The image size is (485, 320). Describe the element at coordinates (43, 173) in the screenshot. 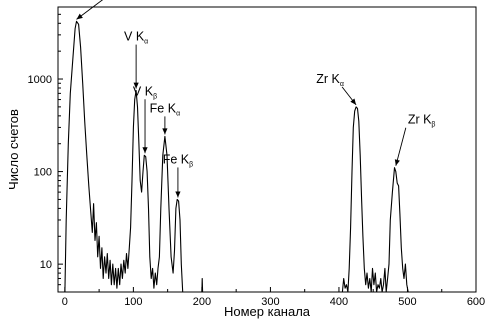

I see `y-tick-label: 100` at that location.